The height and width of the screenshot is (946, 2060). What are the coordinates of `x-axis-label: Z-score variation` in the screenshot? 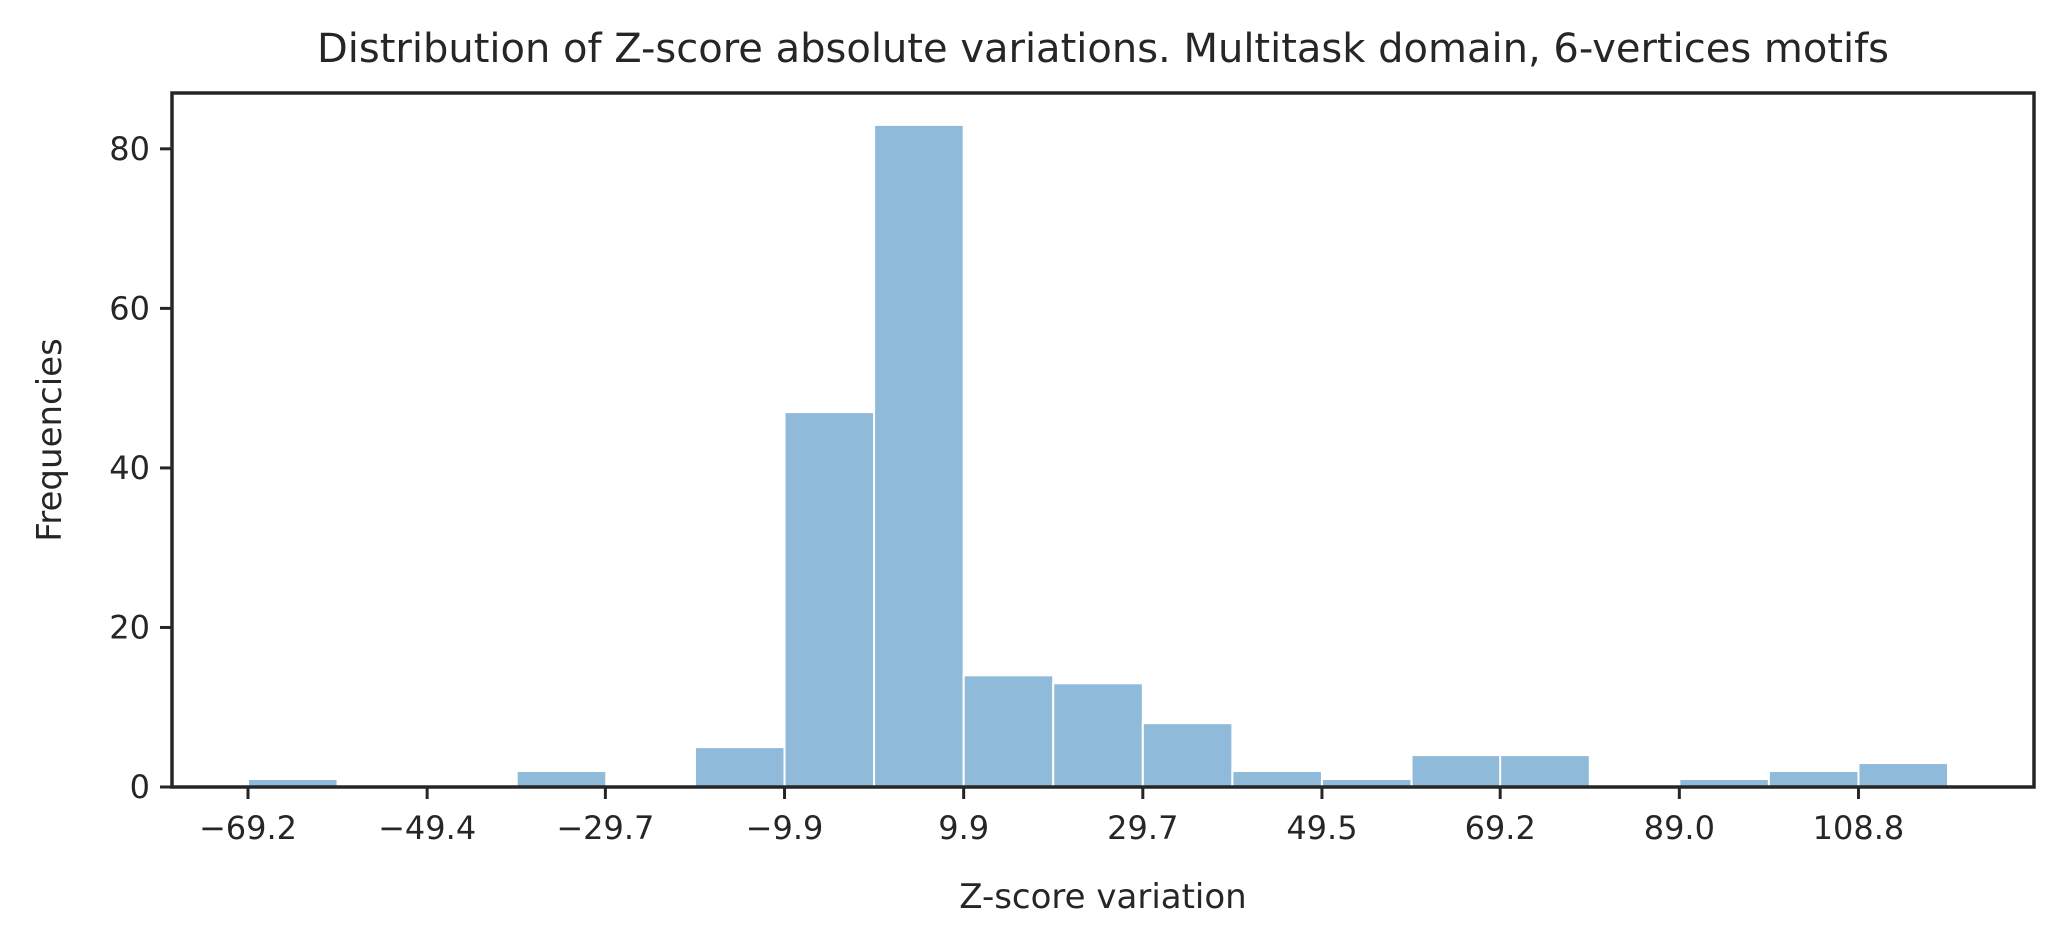 It's located at (1102, 897).